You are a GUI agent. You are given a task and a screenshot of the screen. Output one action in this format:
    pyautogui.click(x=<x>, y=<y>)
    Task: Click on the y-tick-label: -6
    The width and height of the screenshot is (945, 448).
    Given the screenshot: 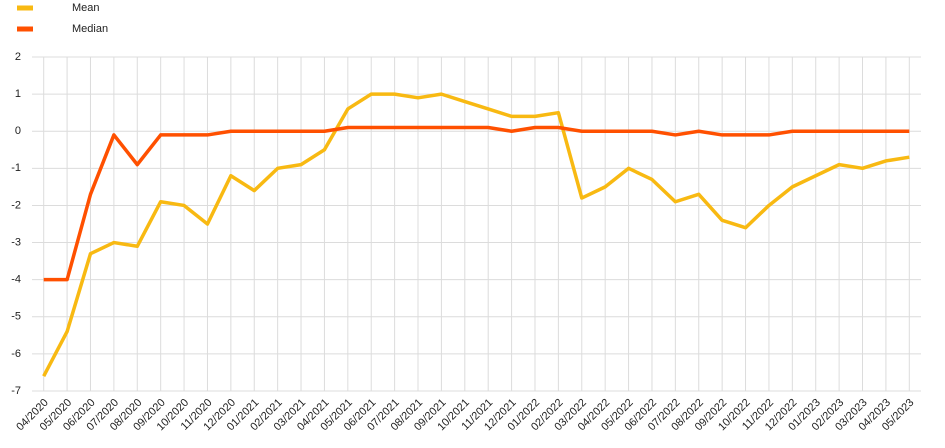 What is the action you would take?
    pyautogui.click(x=16, y=354)
    